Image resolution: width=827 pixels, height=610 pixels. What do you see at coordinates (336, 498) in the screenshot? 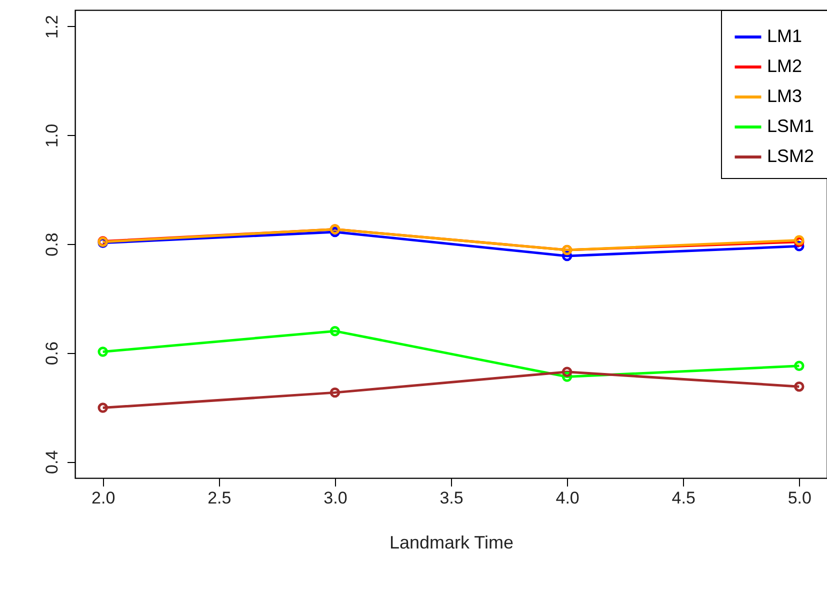
I see `x-tick-label: 3.0` at bounding box center [336, 498].